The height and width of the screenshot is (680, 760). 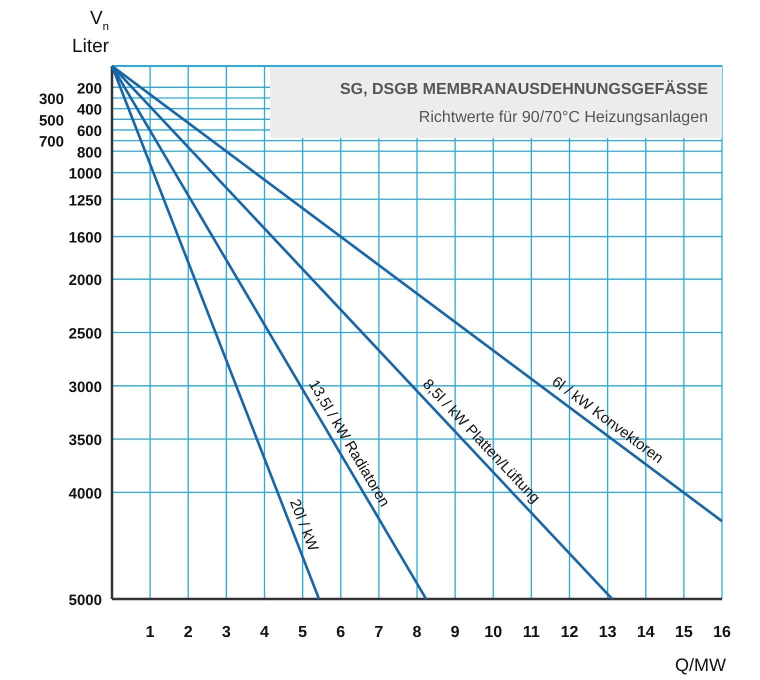 What do you see at coordinates (607, 632) in the screenshot?
I see `x-tick-label: 13` at bounding box center [607, 632].